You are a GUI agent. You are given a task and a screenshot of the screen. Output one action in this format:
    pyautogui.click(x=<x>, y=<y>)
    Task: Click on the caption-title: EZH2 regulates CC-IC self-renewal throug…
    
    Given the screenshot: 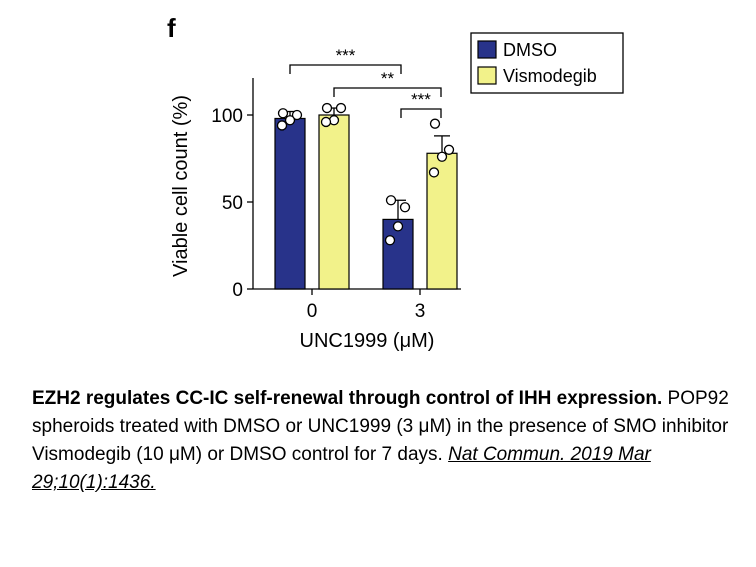 What is the action you would take?
    pyautogui.click(x=347, y=398)
    